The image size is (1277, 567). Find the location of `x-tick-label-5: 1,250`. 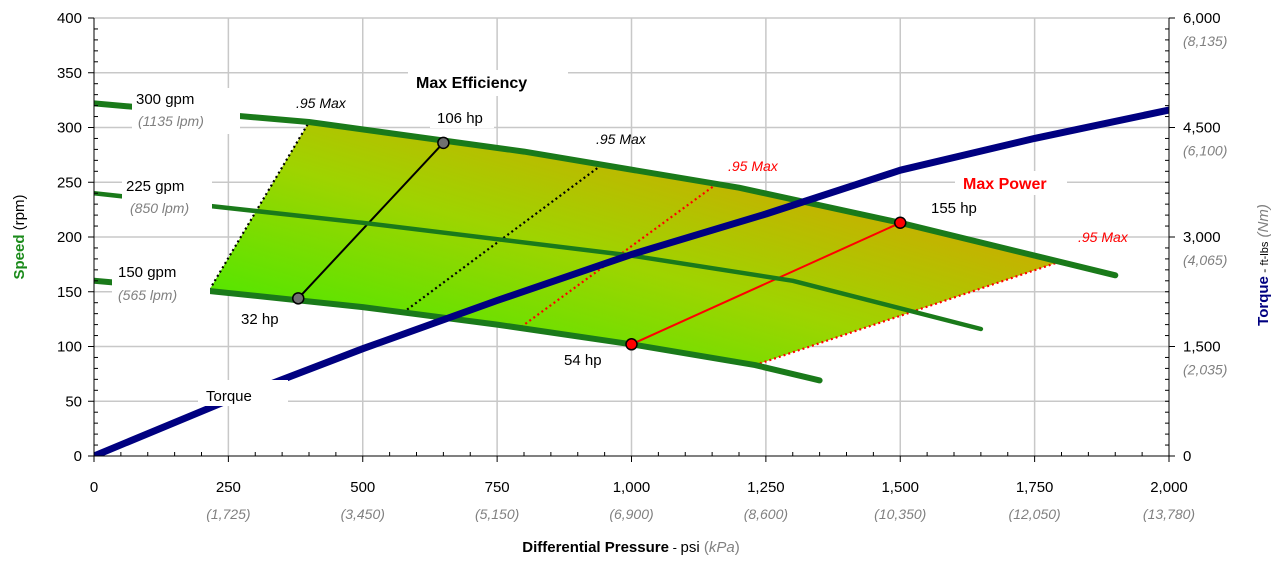

x-tick-label-5: 1,250 is located at coordinates (766, 487).